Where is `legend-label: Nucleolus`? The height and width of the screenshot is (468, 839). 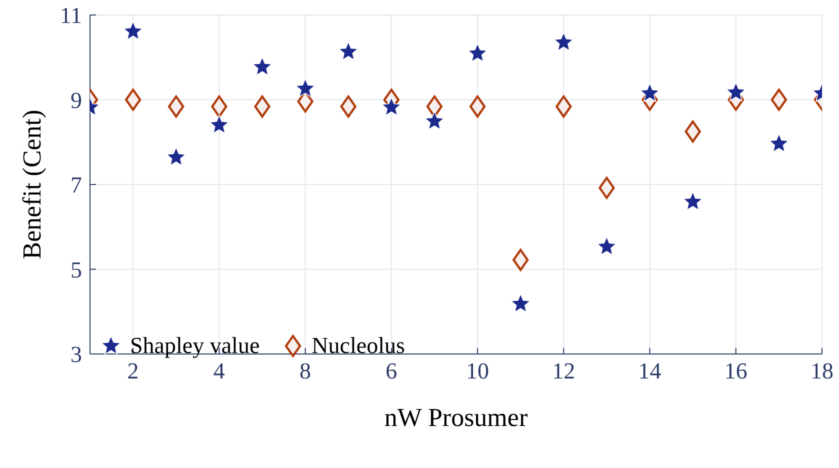
legend-label: Nucleolus is located at coordinates (358, 346).